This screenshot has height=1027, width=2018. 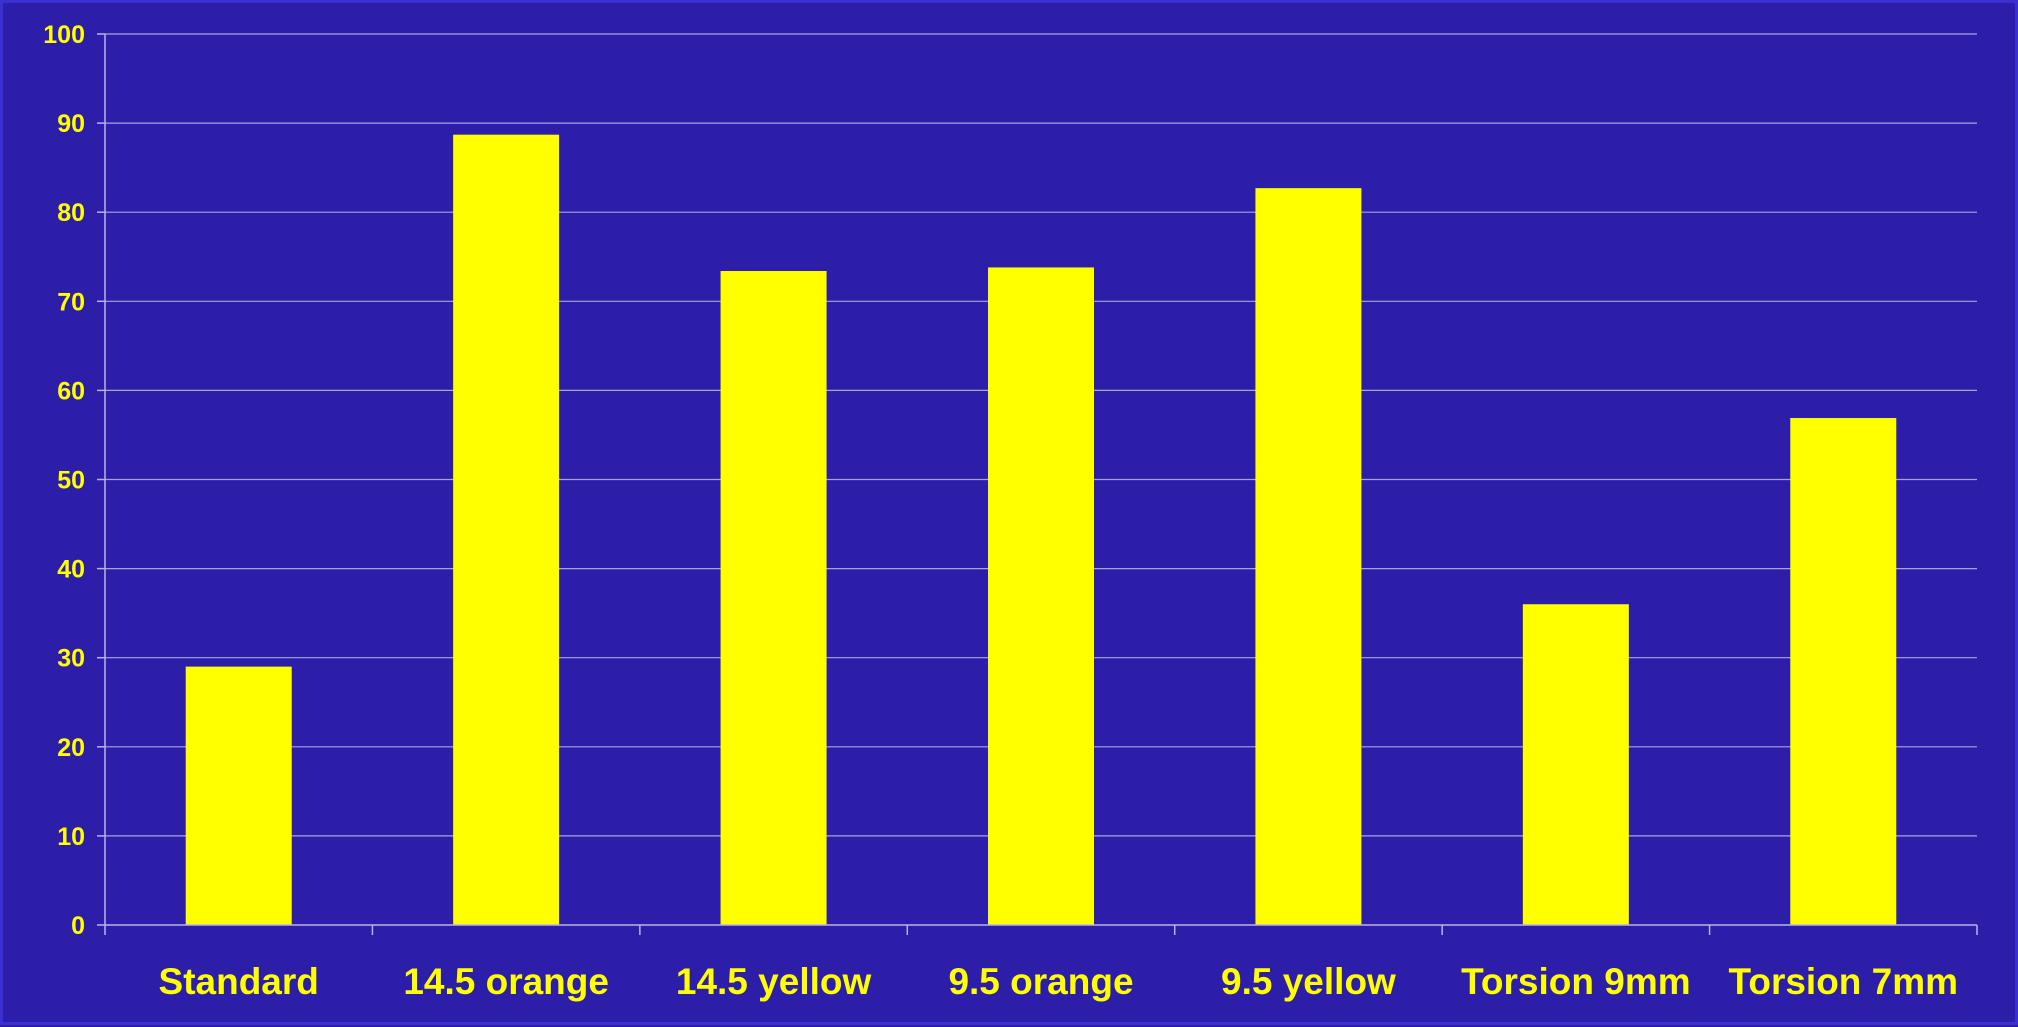 What do you see at coordinates (71, 213) in the screenshot?
I see `y-tick-label: 80` at bounding box center [71, 213].